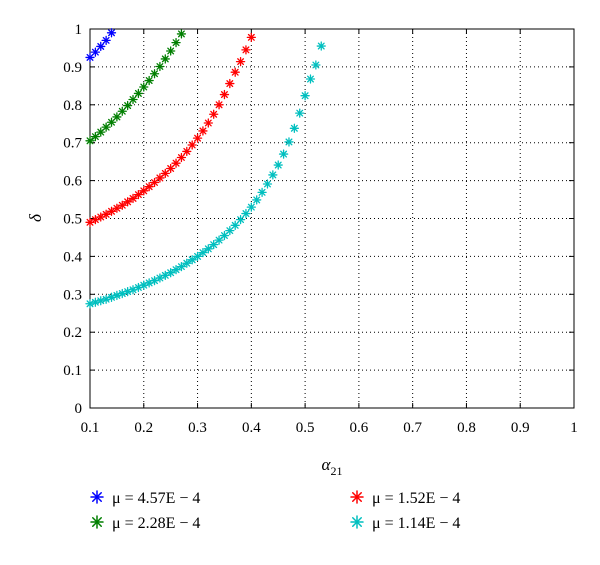 This screenshot has width=600, height=565. What do you see at coordinates (35, 217) in the screenshot?
I see `y-axis-label: δ` at bounding box center [35, 217].